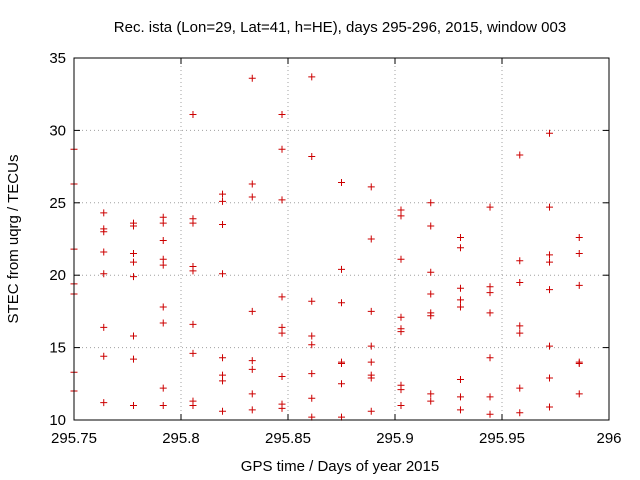  Describe the element at coordinates (502, 438) in the screenshot. I see `x-tick-label: 295.95` at that location.